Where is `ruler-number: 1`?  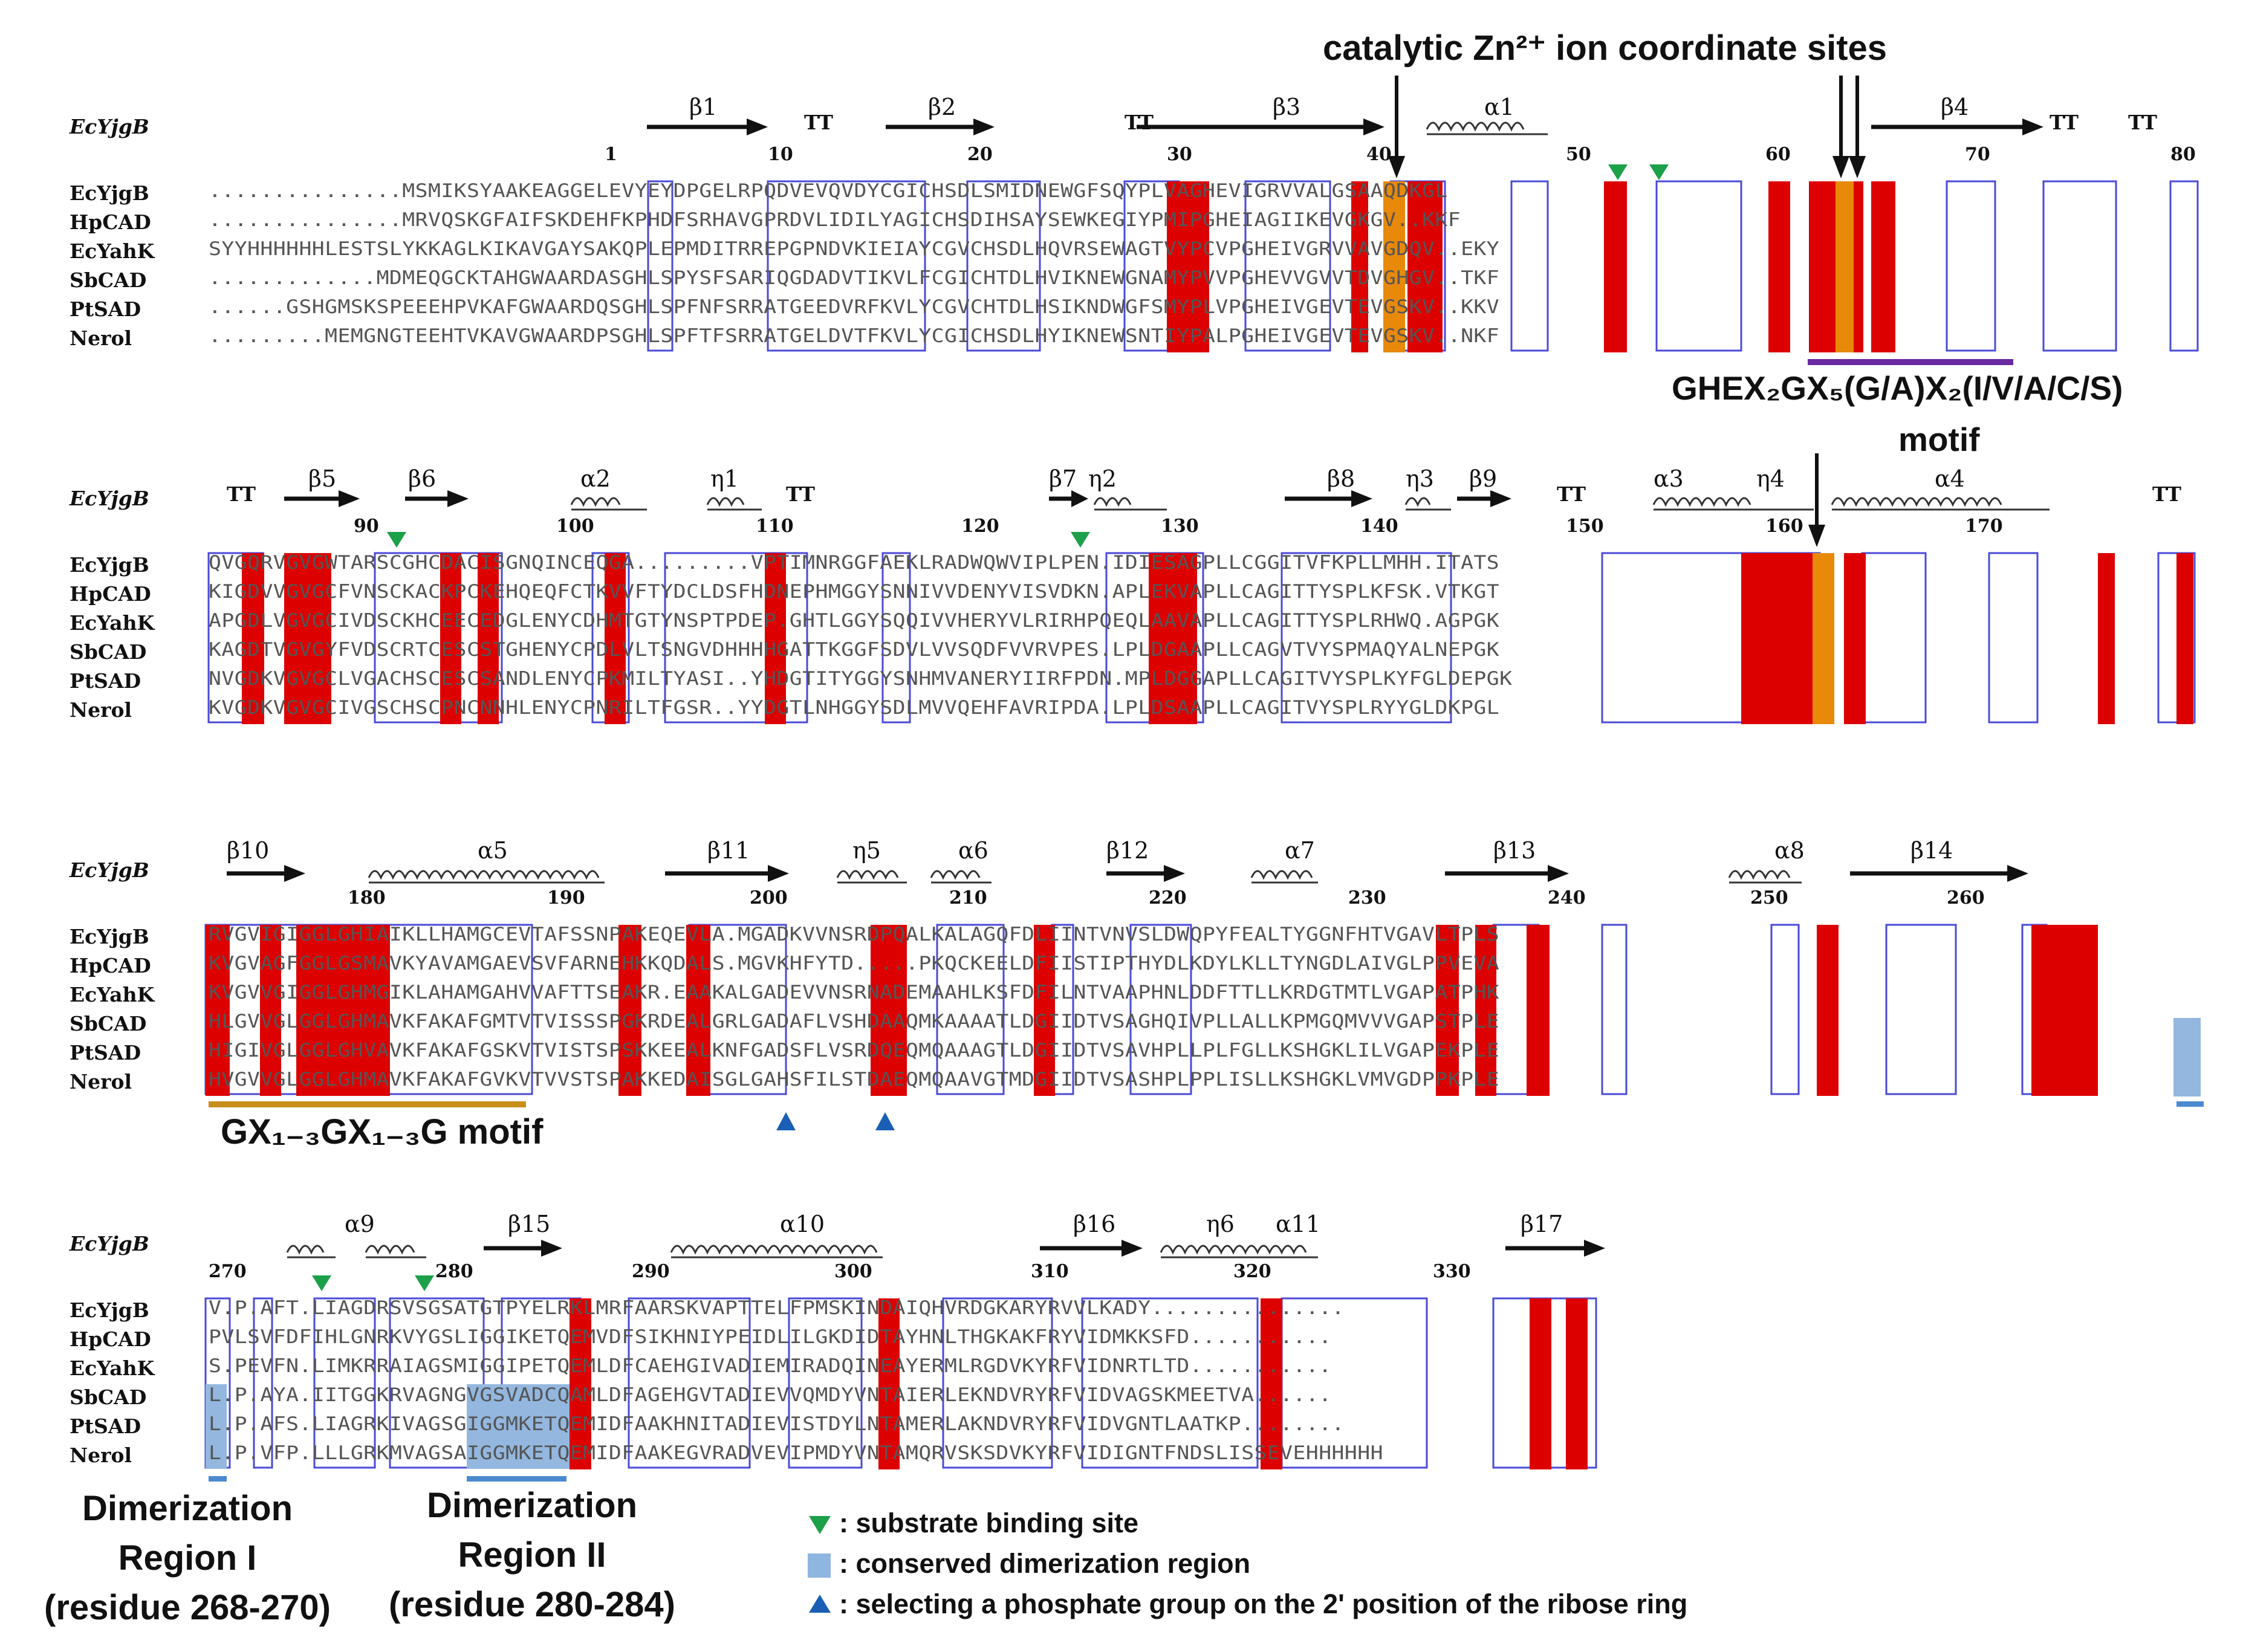
ruler-number: 1 is located at coordinates (611, 154).